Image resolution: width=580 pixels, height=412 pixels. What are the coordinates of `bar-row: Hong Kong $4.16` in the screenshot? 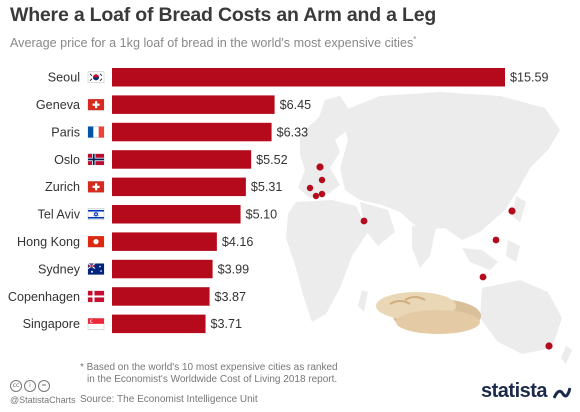 It's located at (135, 241).